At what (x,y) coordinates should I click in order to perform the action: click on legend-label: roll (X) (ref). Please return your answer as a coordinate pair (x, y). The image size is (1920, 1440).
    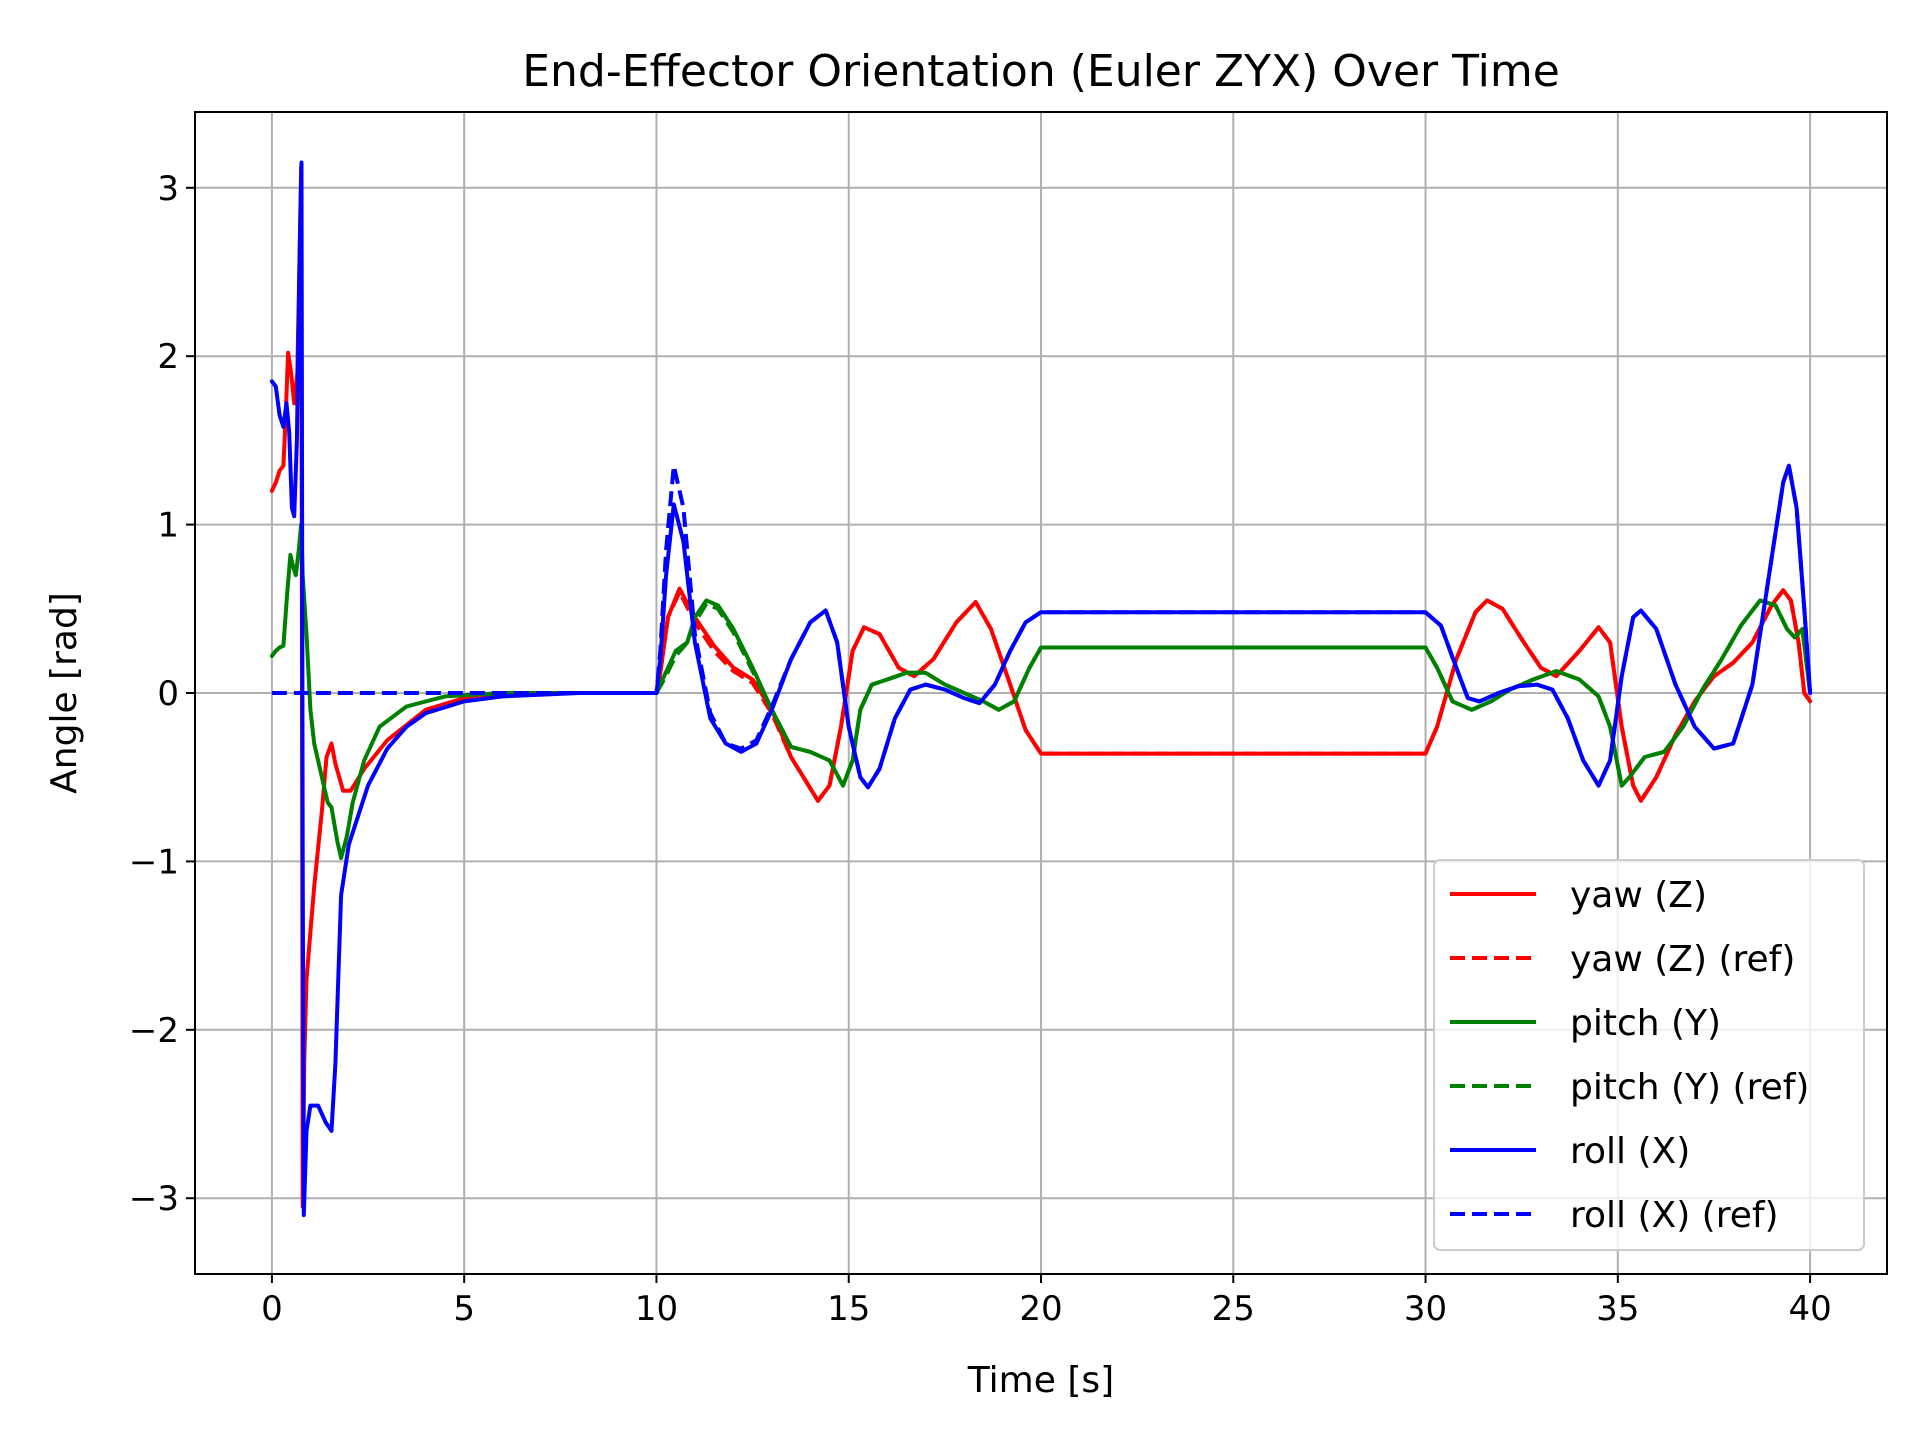
    Looking at the image, I should click on (1674, 1215).